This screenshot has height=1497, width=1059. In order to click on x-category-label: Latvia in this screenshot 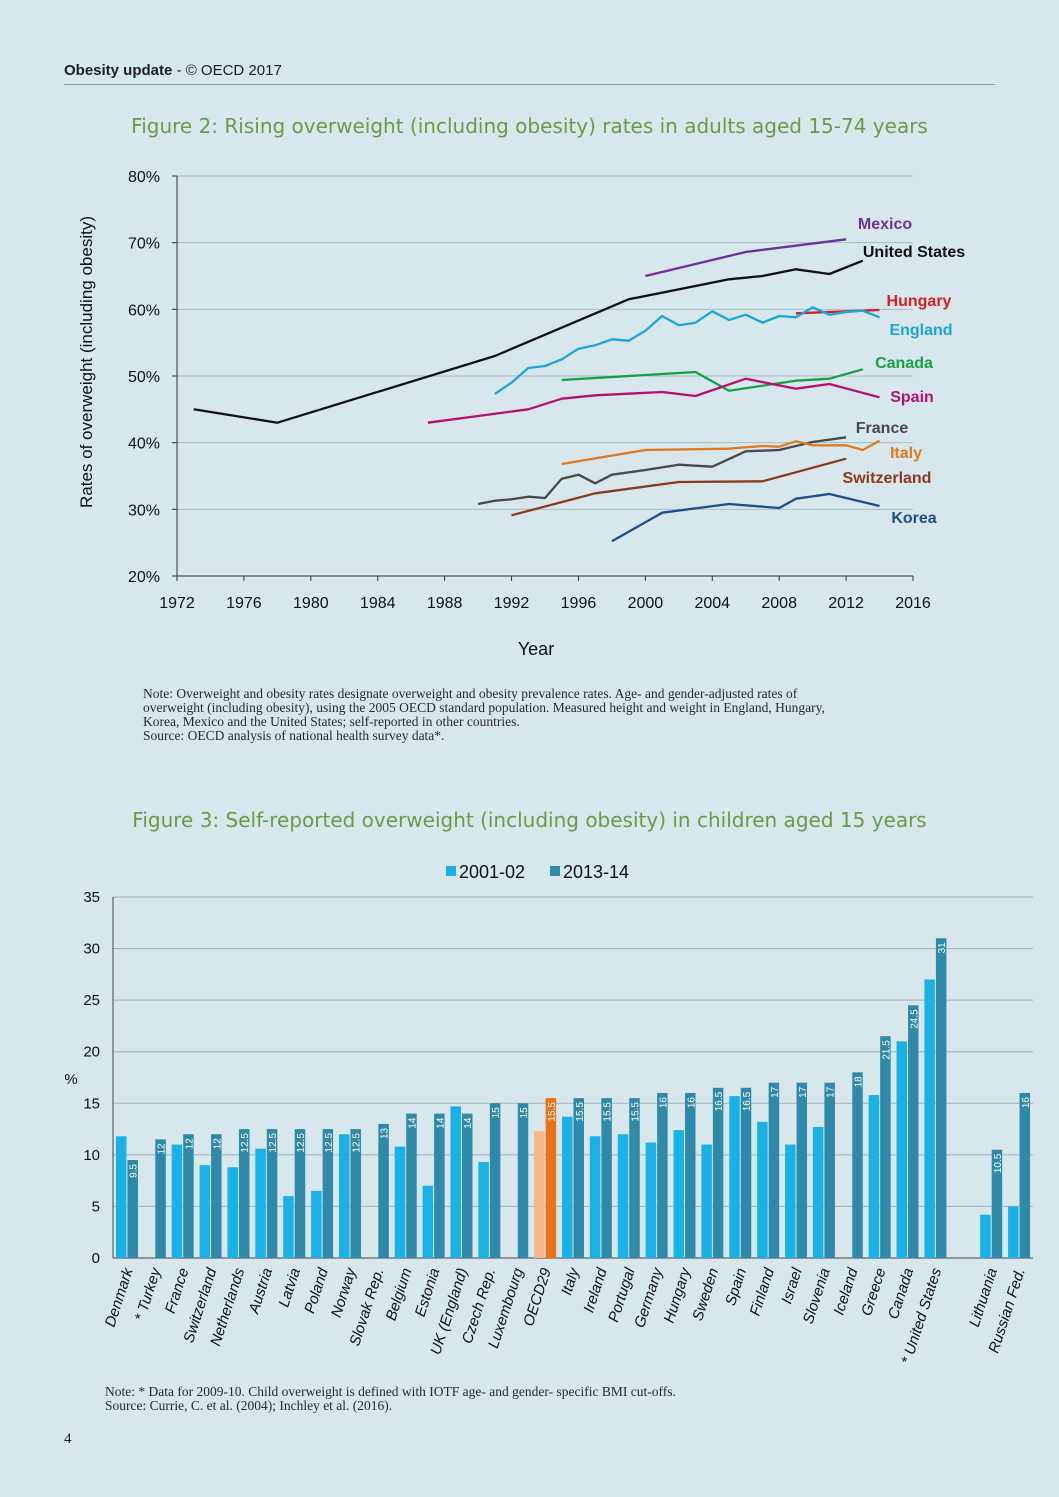, I will do `click(289, 1287)`.